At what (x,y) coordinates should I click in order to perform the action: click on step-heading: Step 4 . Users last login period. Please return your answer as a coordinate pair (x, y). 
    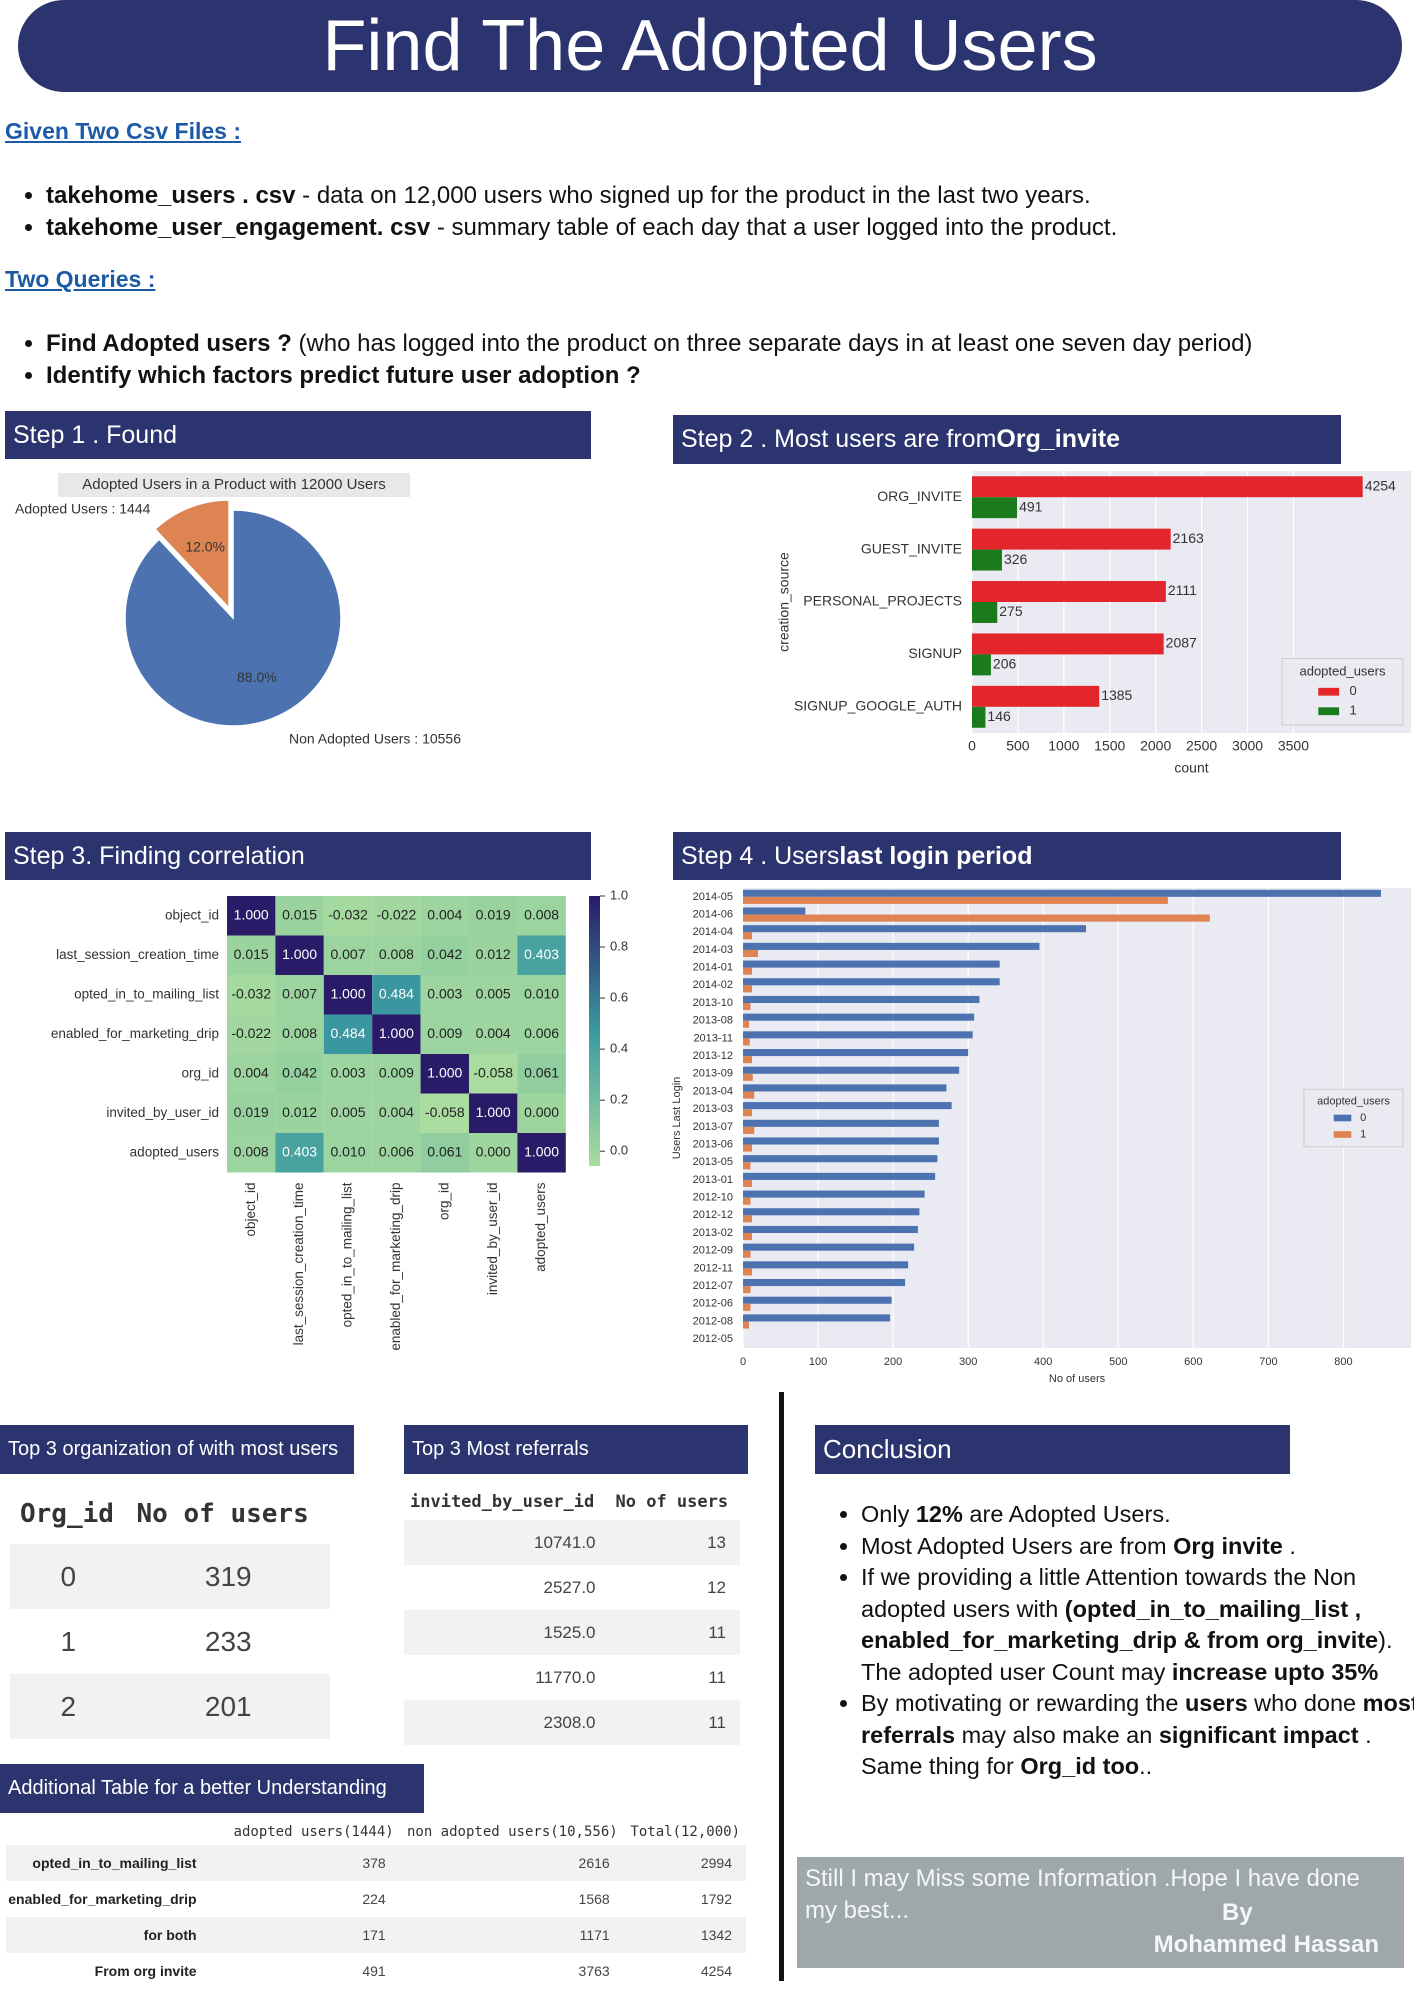
    Looking at the image, I should click on (1007, 856).